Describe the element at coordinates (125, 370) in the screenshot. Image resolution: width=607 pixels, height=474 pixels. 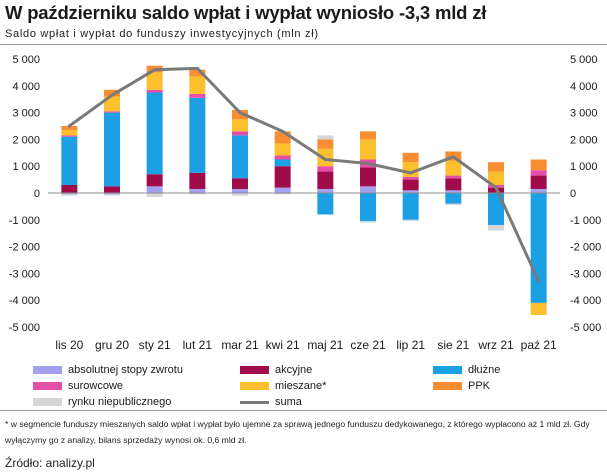
I see `legend-label-absolutnej: absolutnej stopy zwrotu` at that location.